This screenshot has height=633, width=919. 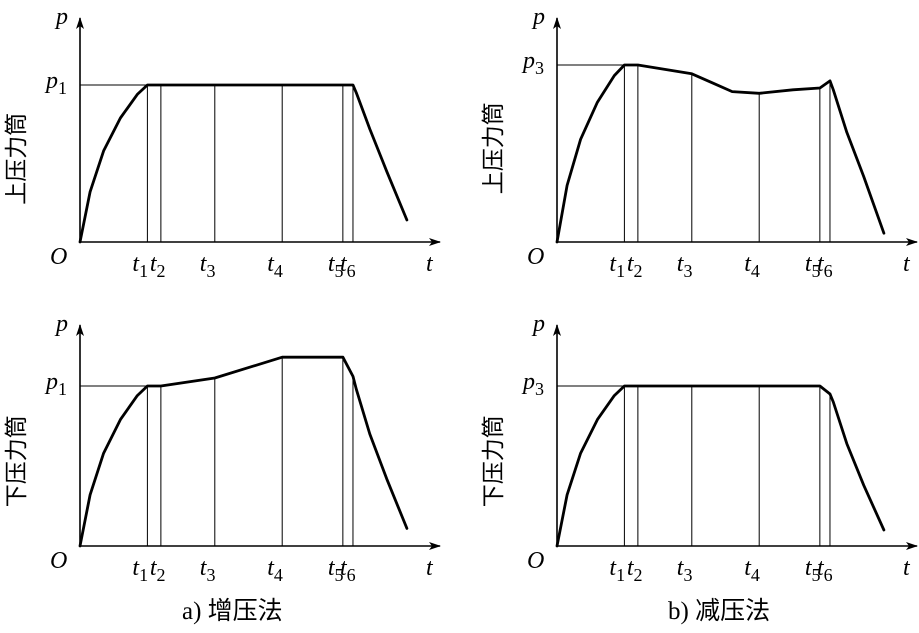 What do you see at coordinates (232, 611) in the screenshot?
I see `caption-a-pressurization-method: a) 增压法` at bounding box center [232, 611].